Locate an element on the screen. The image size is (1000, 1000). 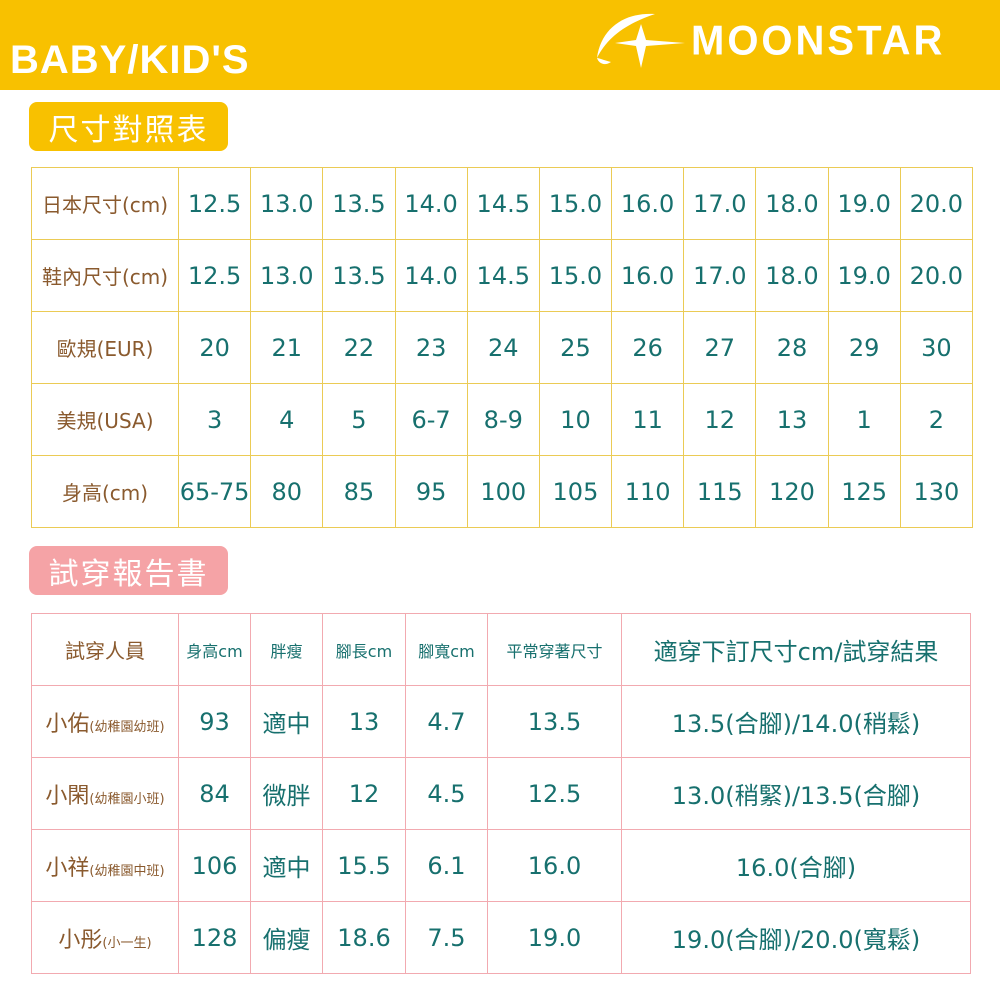
table-row: 歐規(EUR) 20 21 22 23 24 25 26 27 28 29 30 is located at coordinates (502, 347).